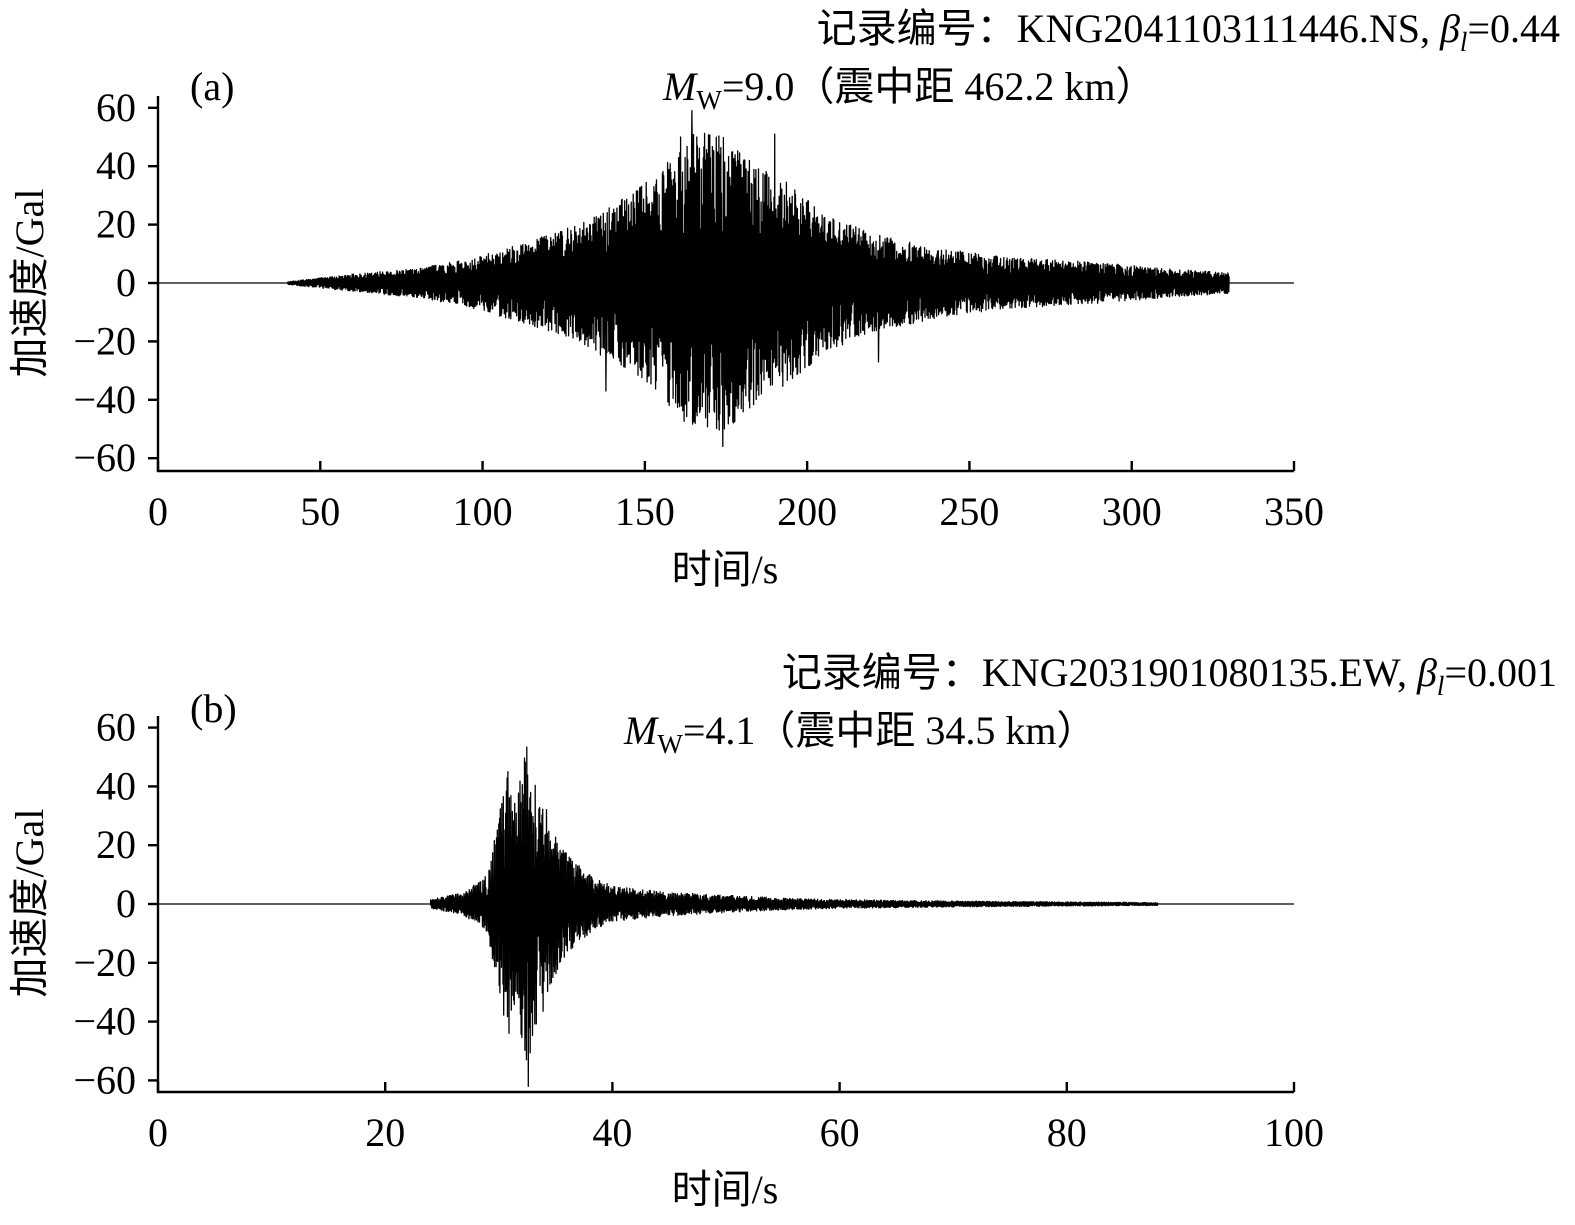 The width and height of the screenshot is (1575, 1225). What do you see at coordinates (1441, 686) in the screenshot?
I see `panel-b-beta-subscript: l` at bounding box center [1441, 686].